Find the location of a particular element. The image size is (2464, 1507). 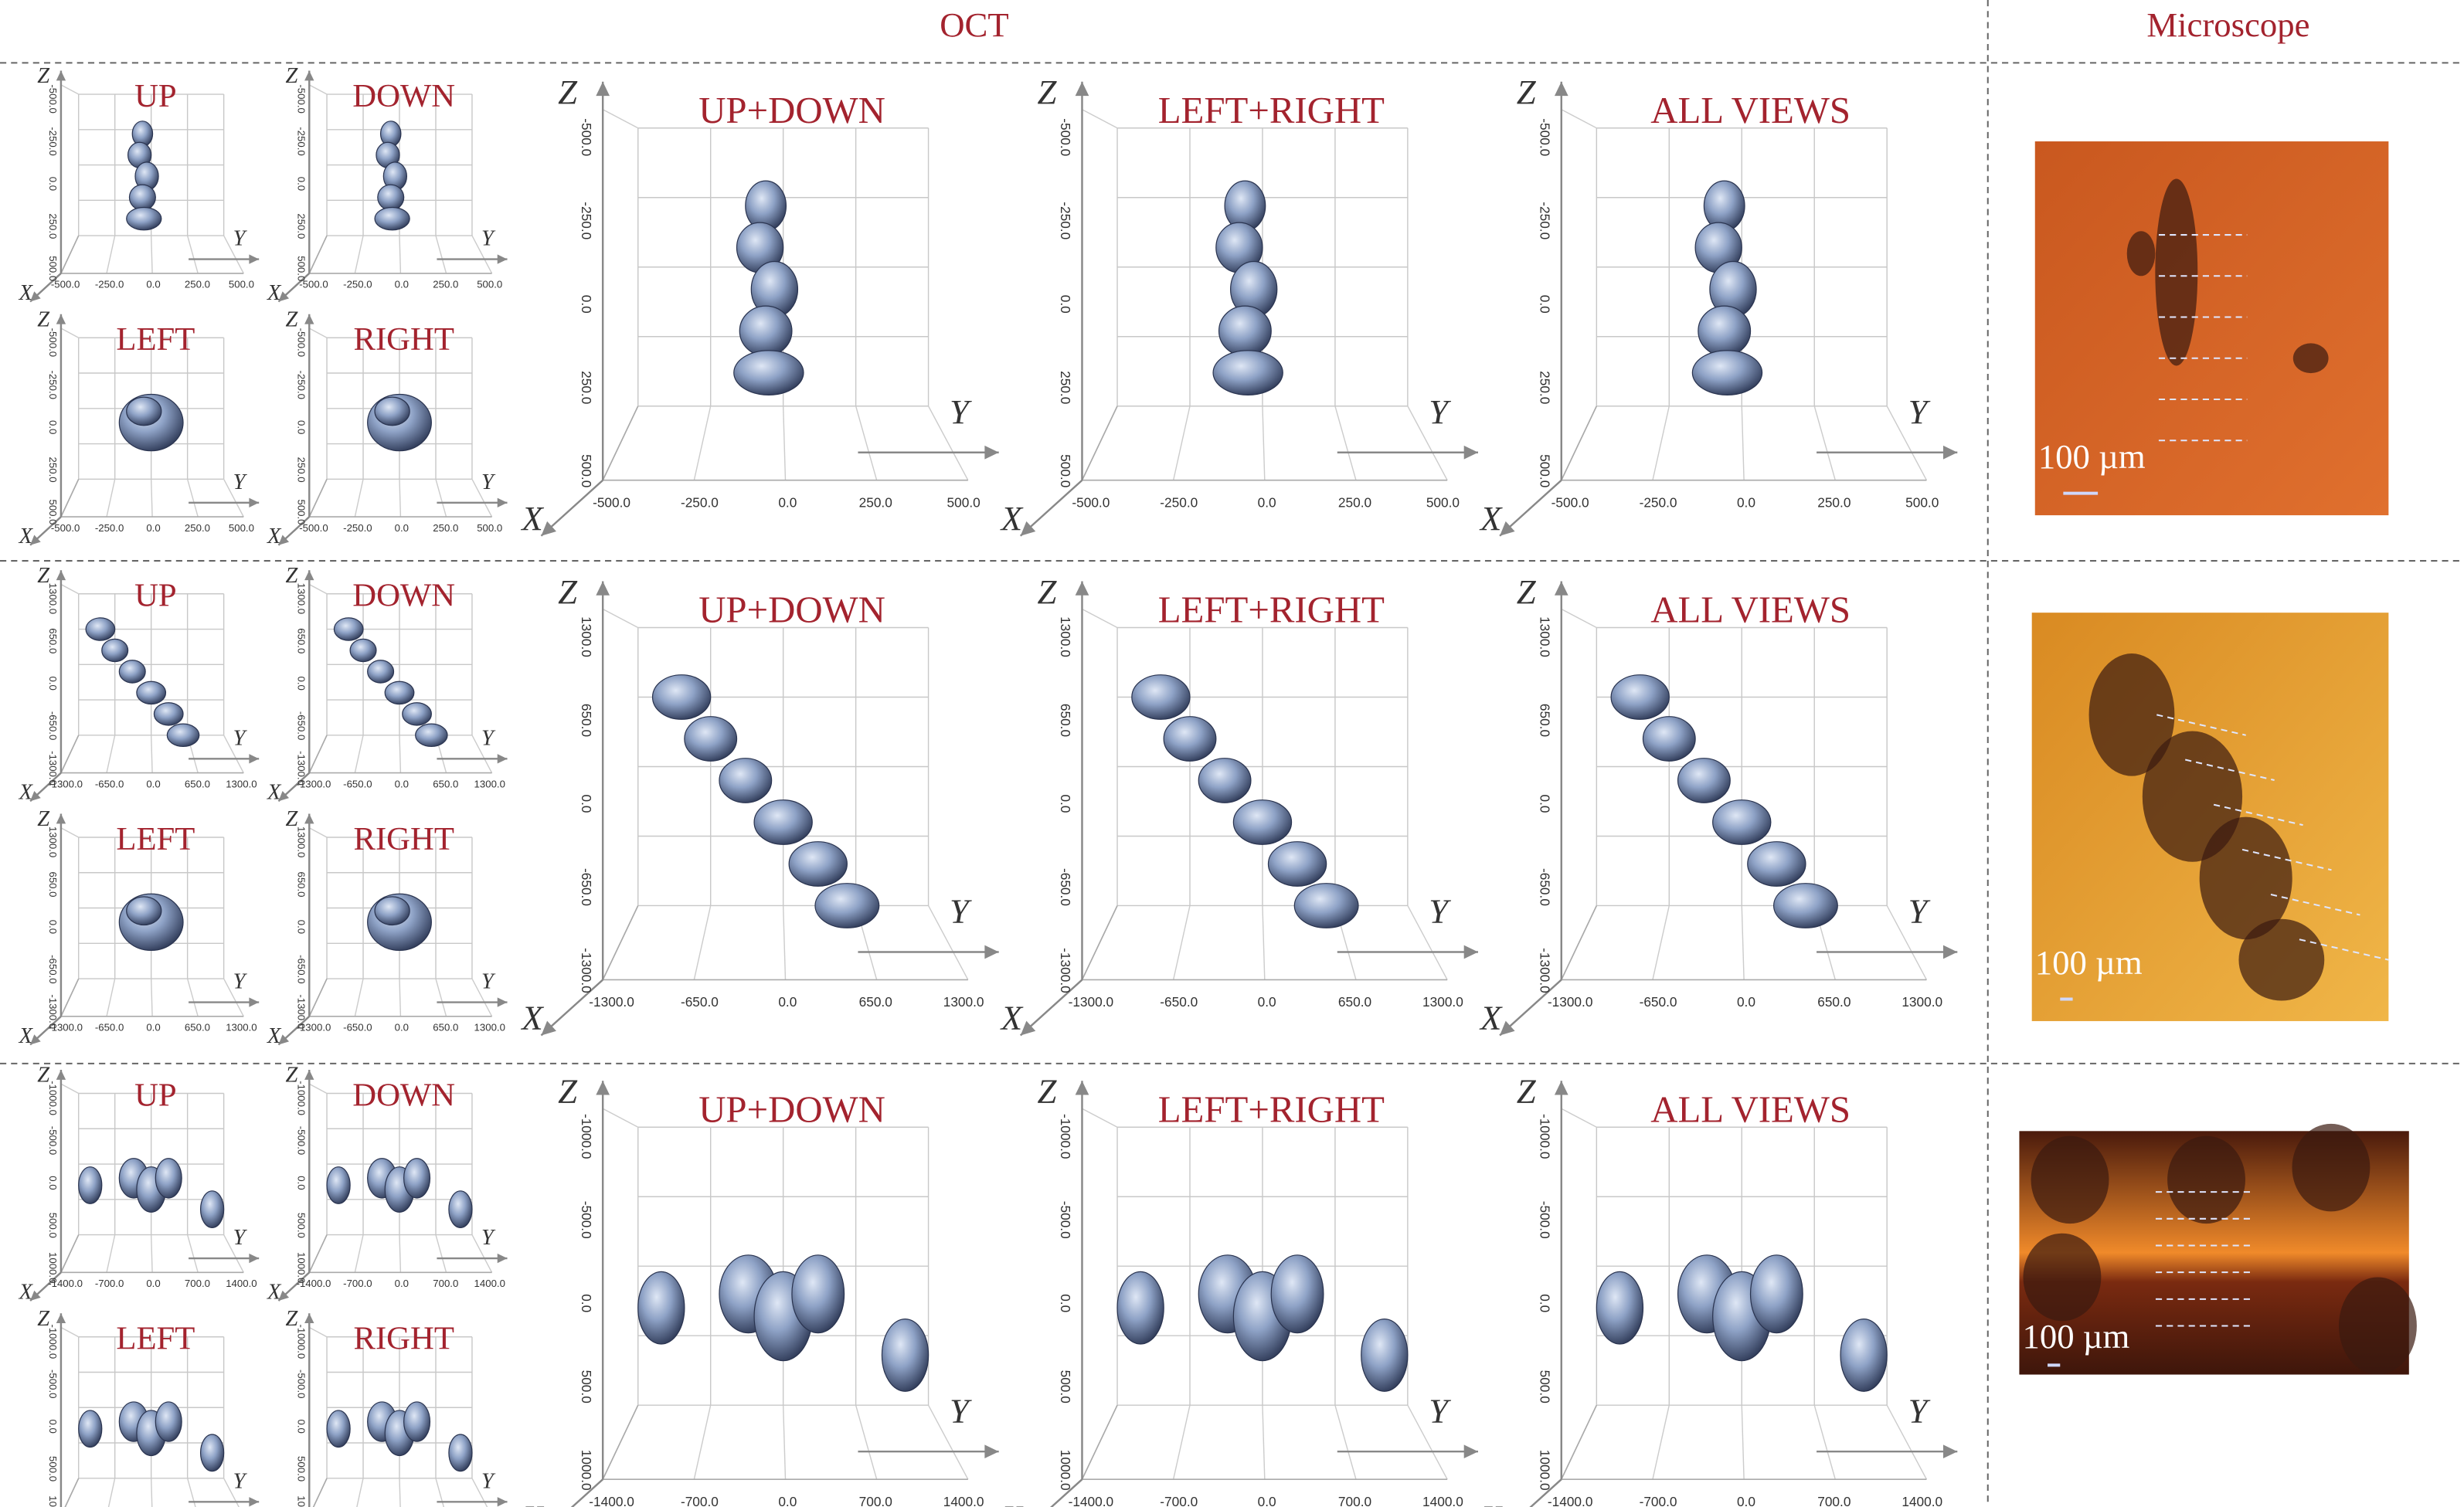

panel-title: LEFT is located at coordinates (155, 1339).